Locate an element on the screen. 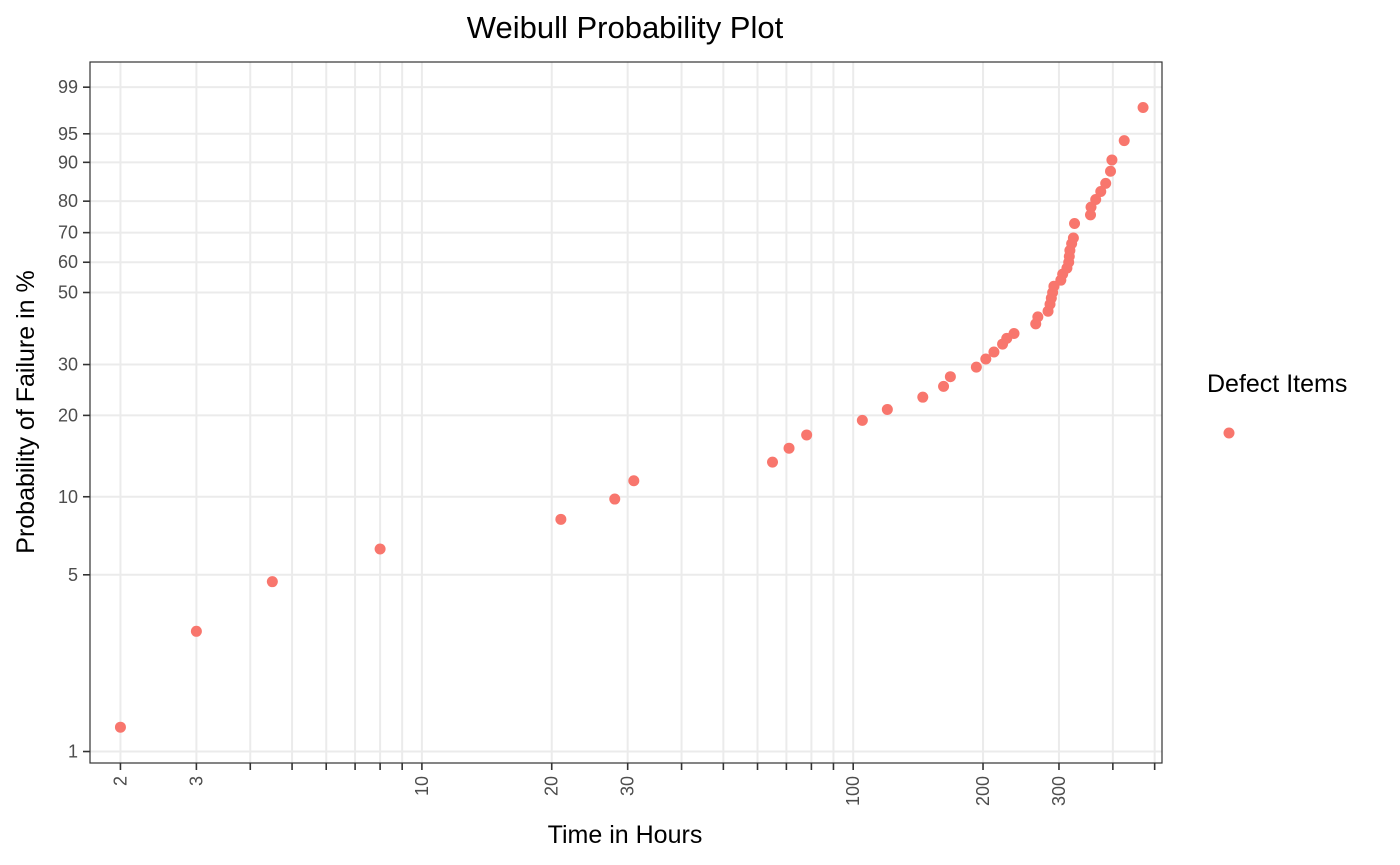 Image resolution: width=1400 pixels, height=865 pixels. y-tick-label: 90 is located at coordinates (68, 162).